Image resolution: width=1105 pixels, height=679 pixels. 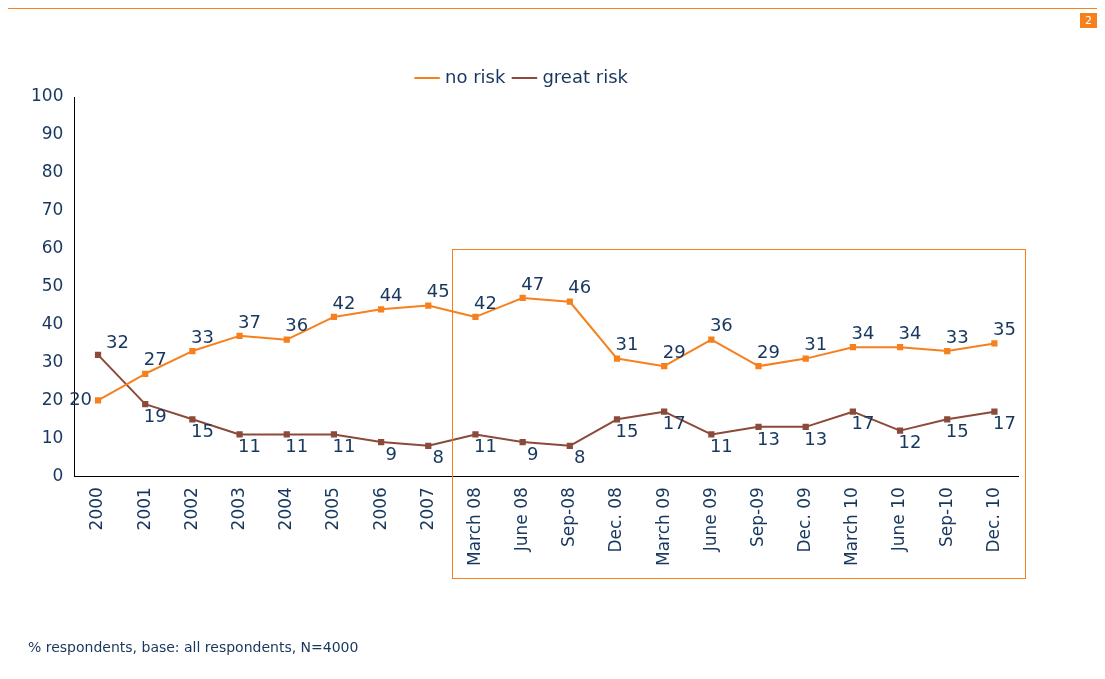 I want to click on x-tick-label: Dec. 10, so click(x=992, y=520).